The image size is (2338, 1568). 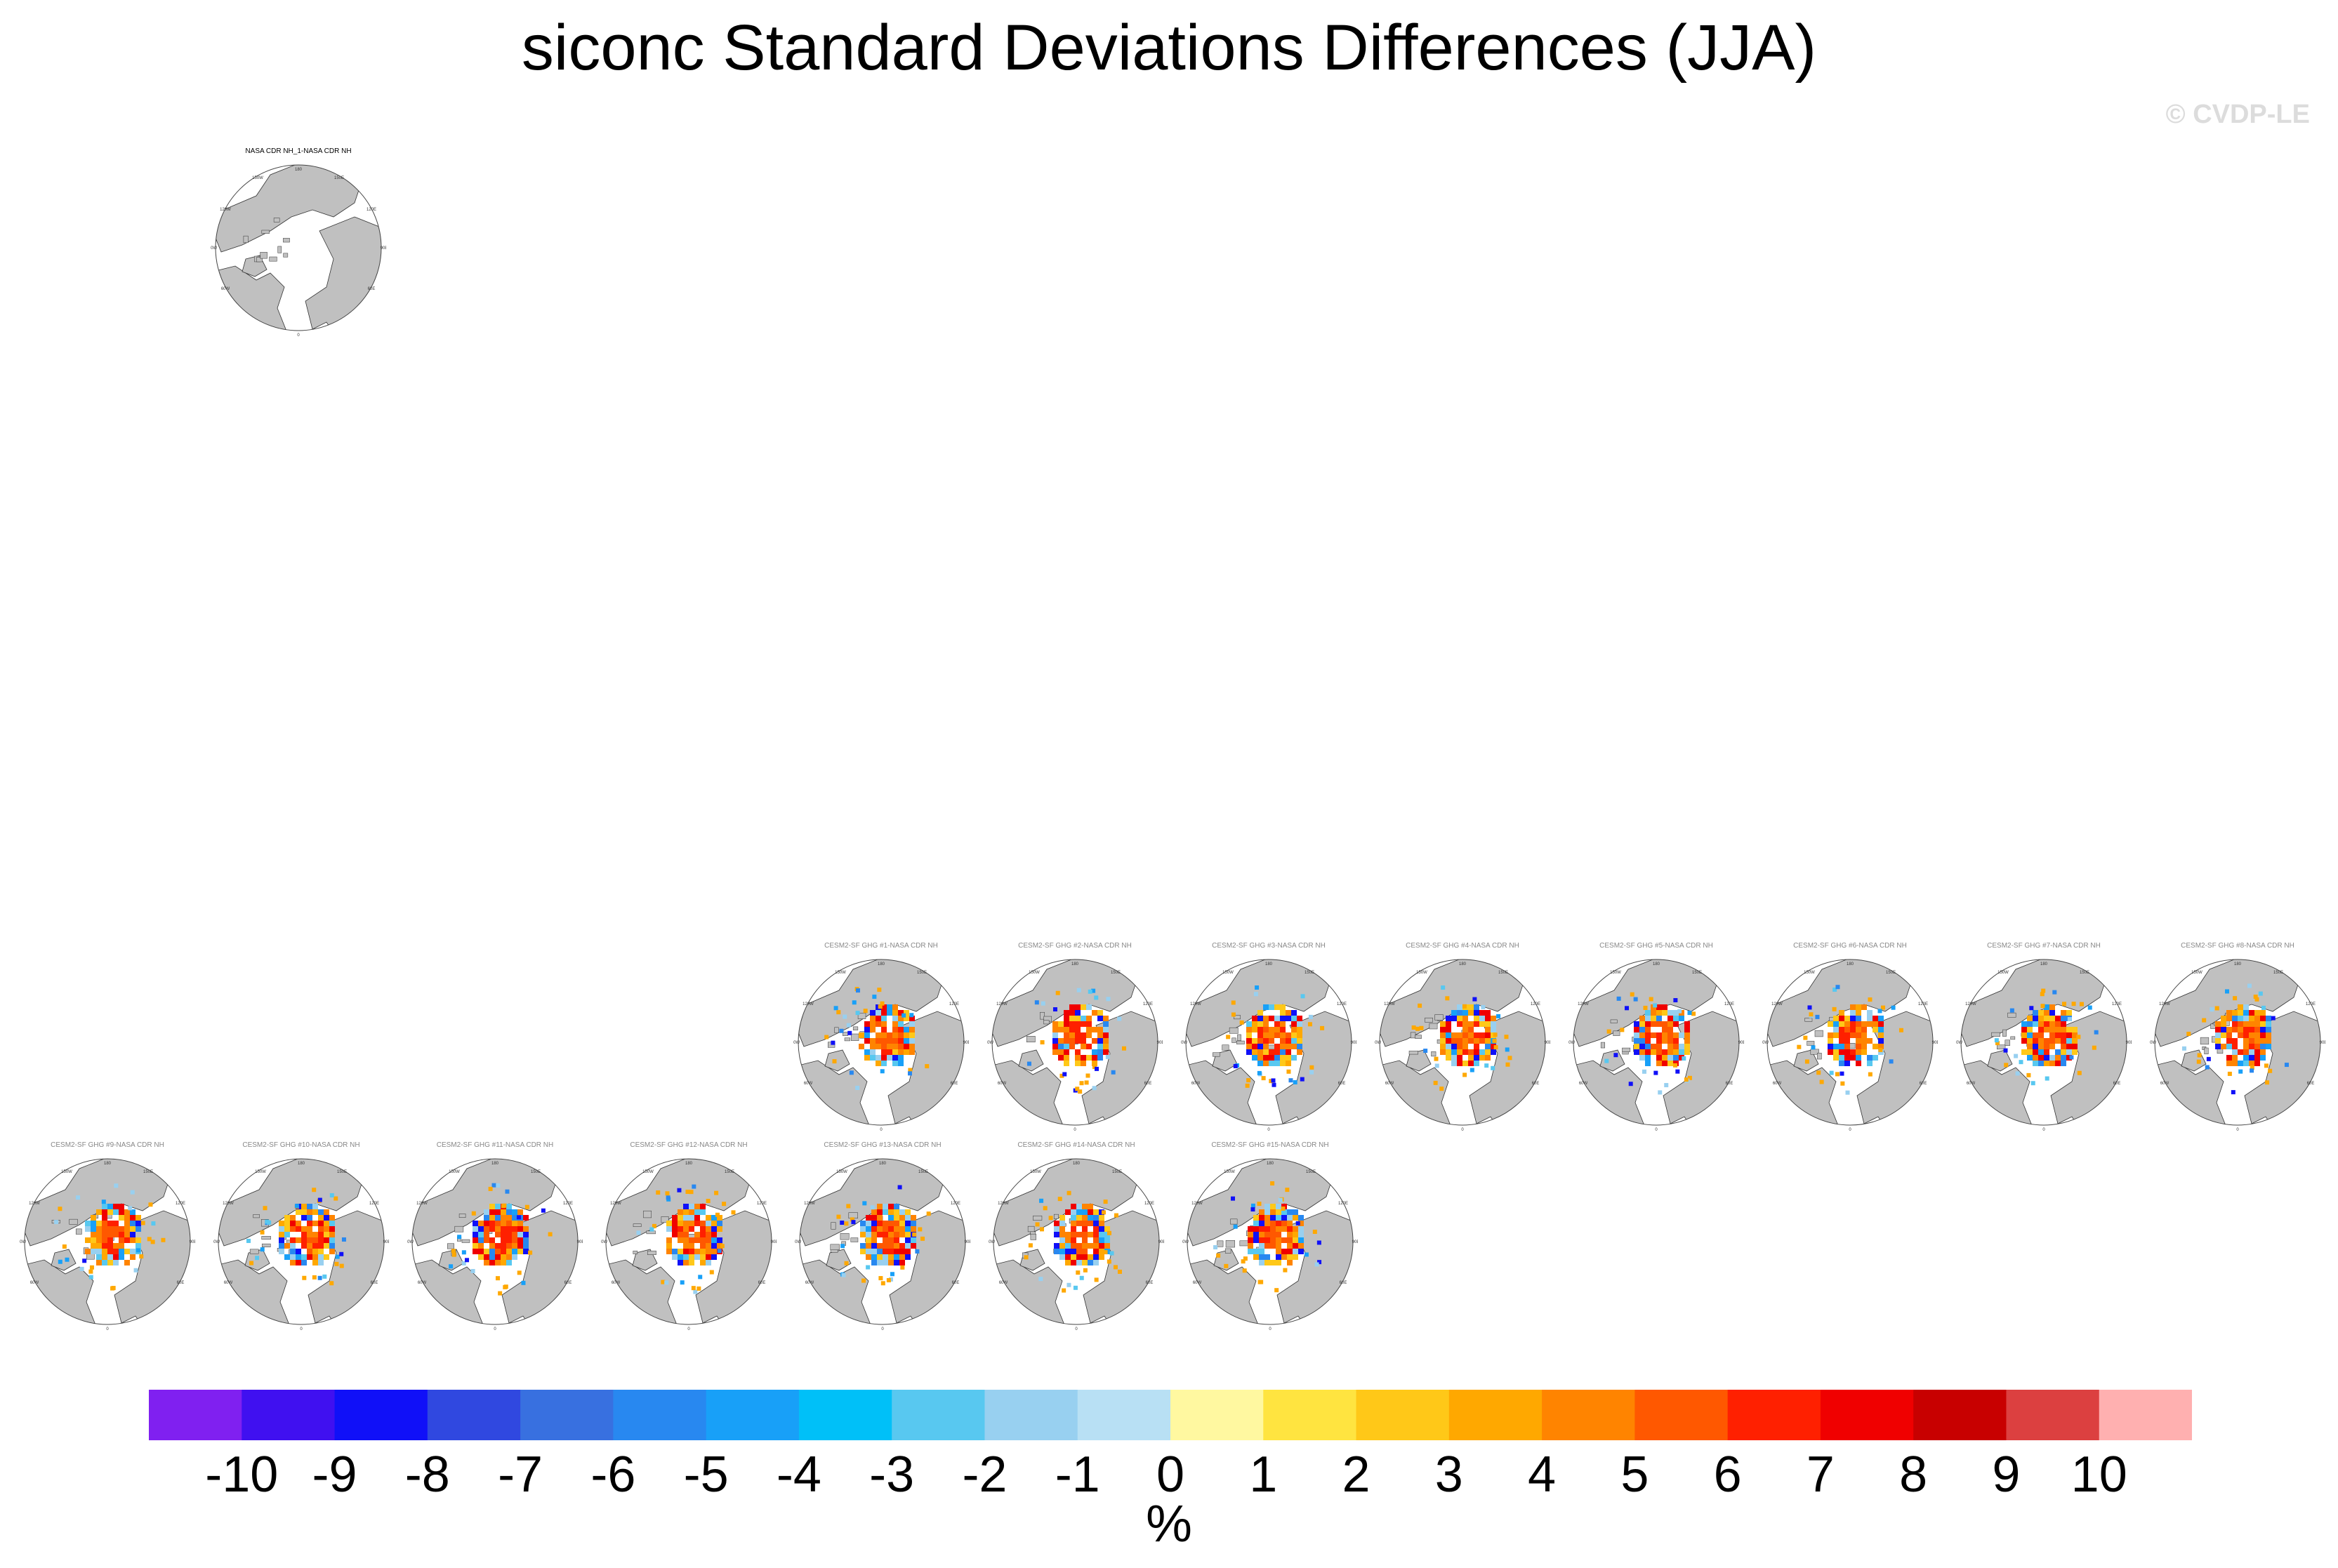 I want to click on colorbar, so click(x=1170, y=1415).